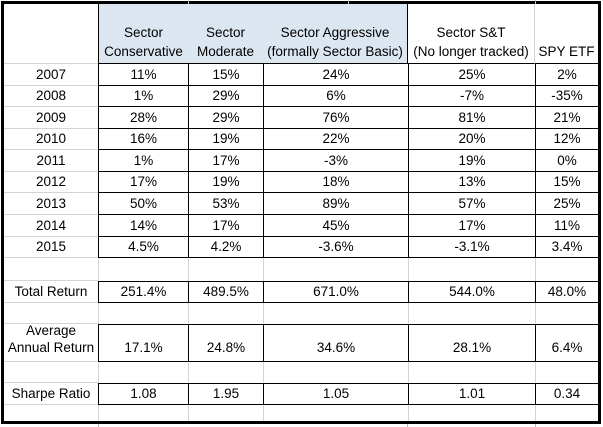 The image size is (603, 427). What do you see at coordinates (143, 343) in the screenshot?
I see `summary-value-cell: 17.1%` at bounding box center [143, 343].